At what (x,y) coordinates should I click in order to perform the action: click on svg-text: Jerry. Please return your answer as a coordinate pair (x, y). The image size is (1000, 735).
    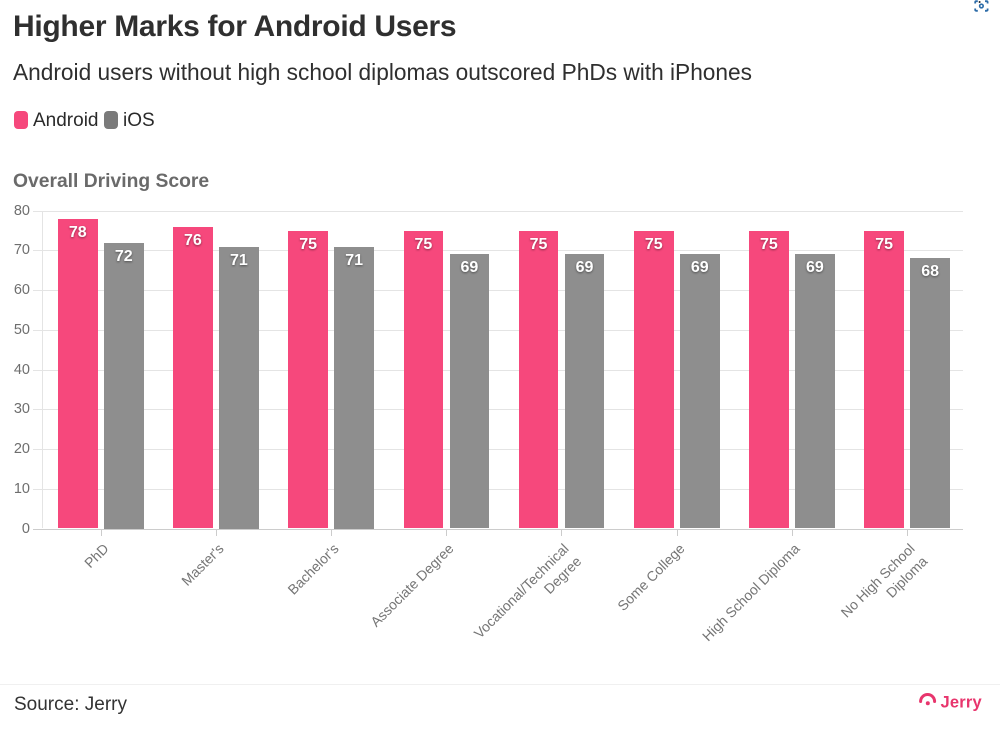
    Looking at the image, I should click on (962, 703).